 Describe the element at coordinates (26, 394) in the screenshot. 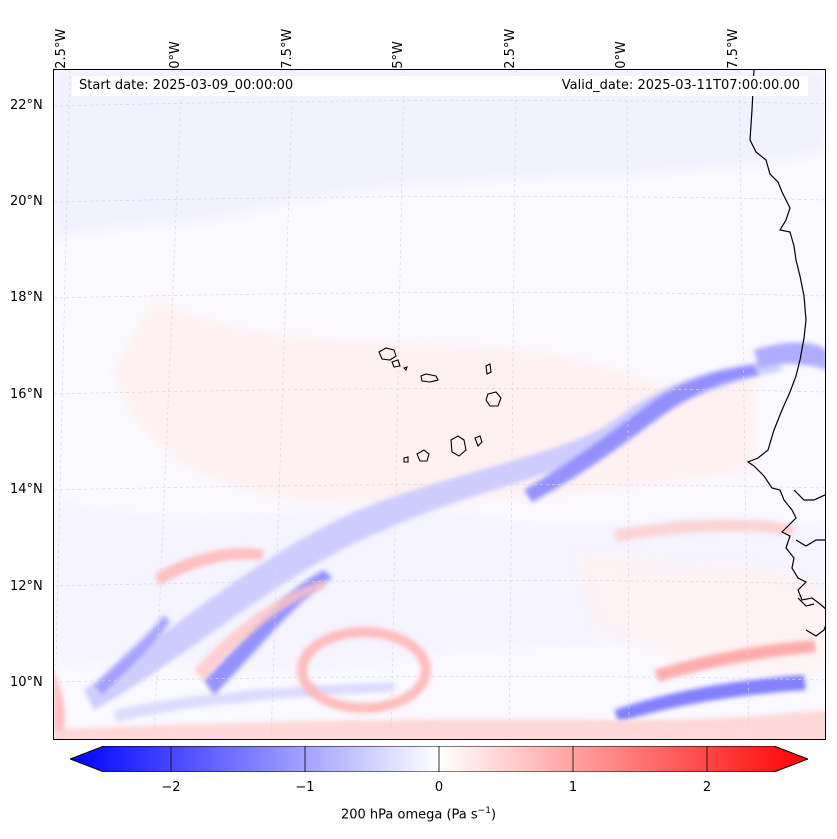

I see `lat-label-16n: 16°N` at that location.